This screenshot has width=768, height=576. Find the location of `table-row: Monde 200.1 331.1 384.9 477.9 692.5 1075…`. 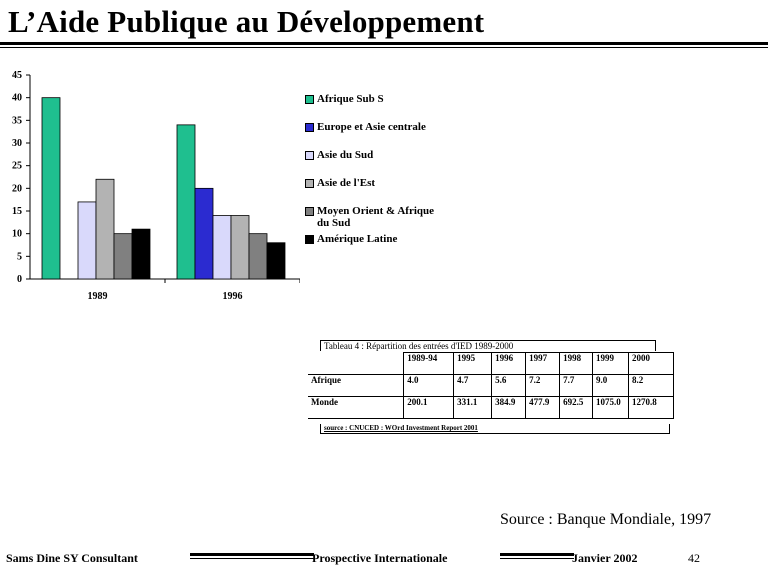

table-row: Monde 200.1 331.1 384.9 477.9 692.5 1075… is located at coordinates (491, 407).